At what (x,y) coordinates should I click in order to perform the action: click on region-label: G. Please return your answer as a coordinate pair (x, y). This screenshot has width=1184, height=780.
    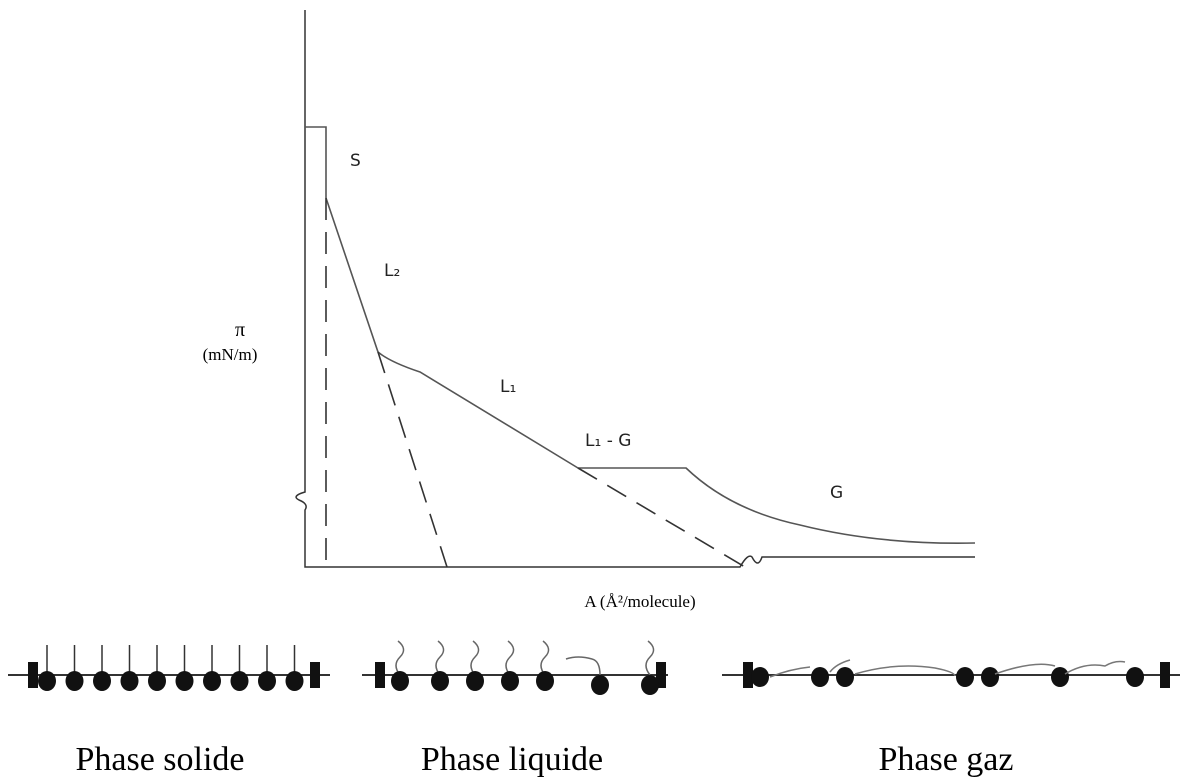
    Looking at the image, I should click on (836, 493).